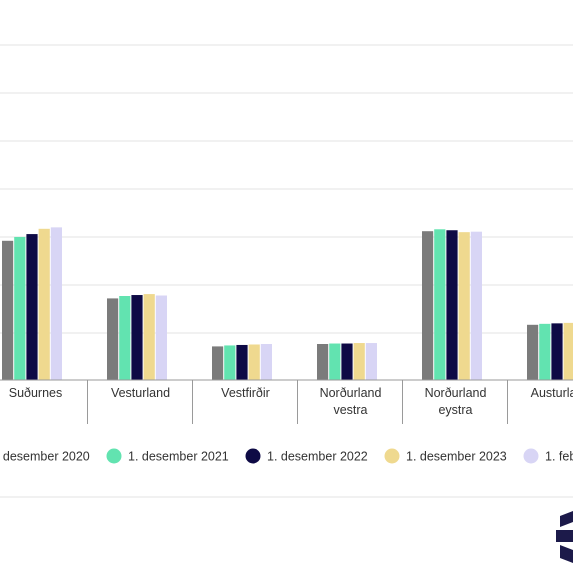 The height and width of the screenshot is (573, 573). I want to click on bar: 31200, so click(452, 305).